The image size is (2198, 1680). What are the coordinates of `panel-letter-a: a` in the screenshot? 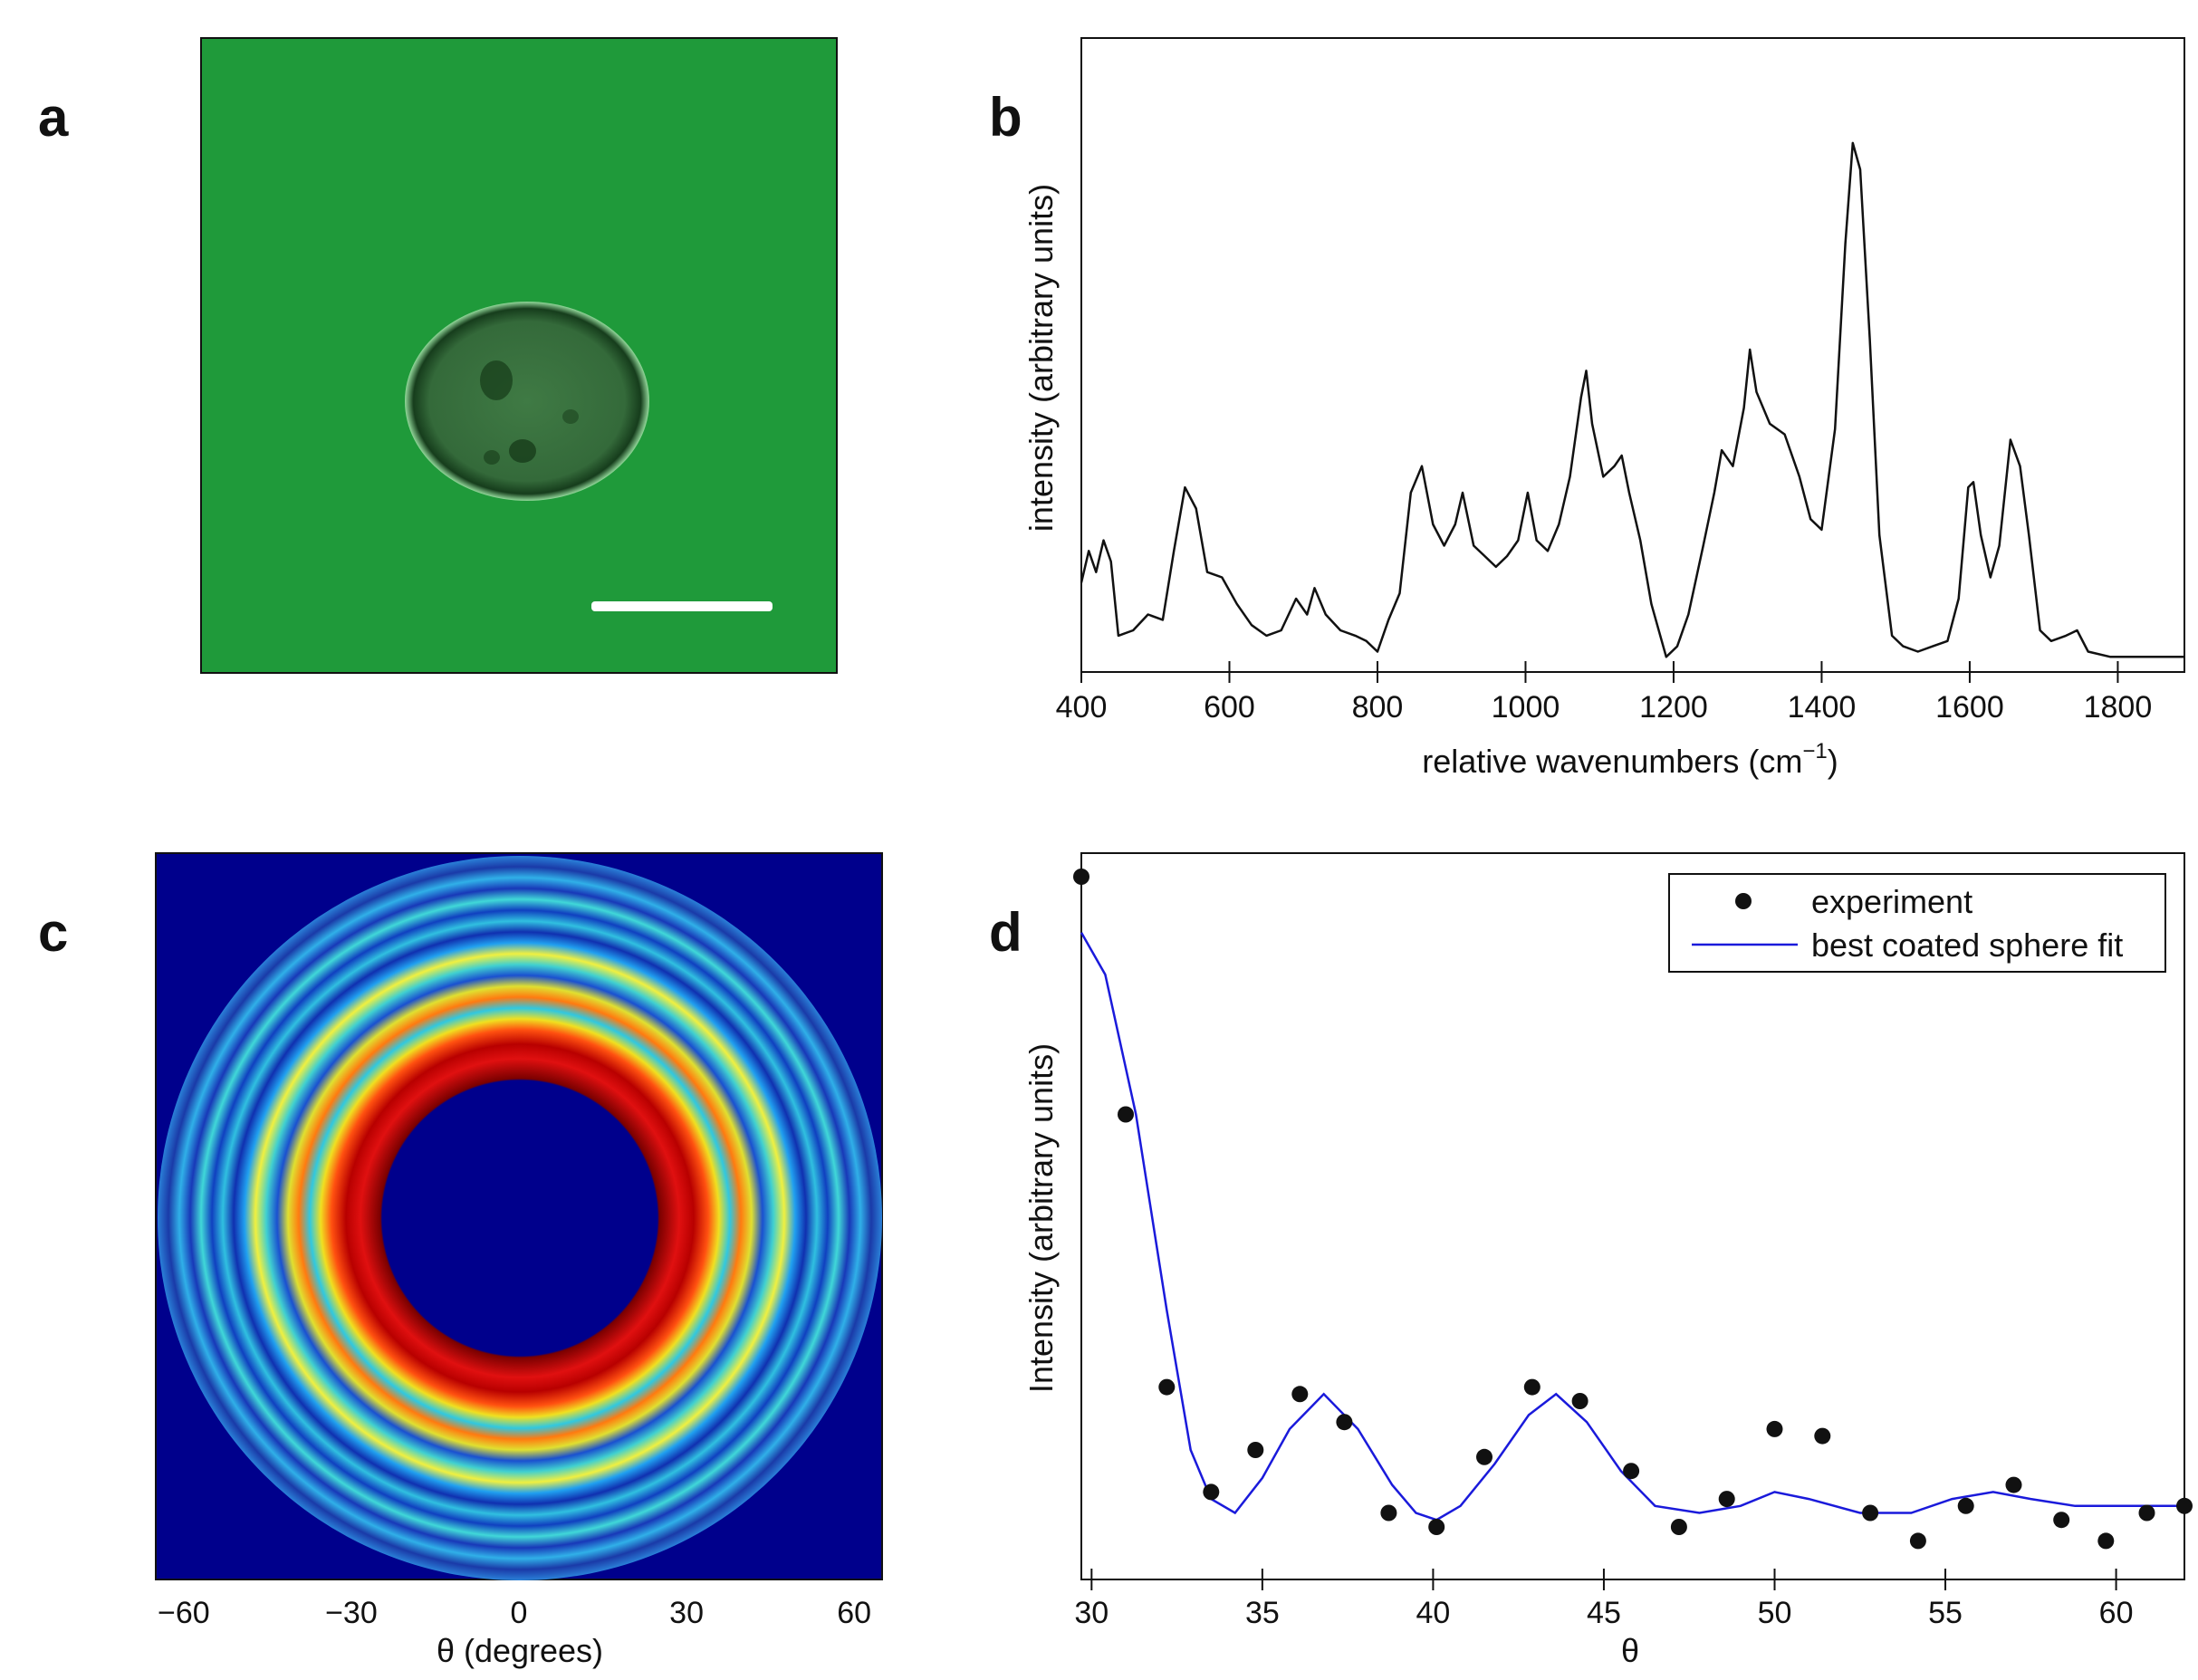 It's located at (53, 118).